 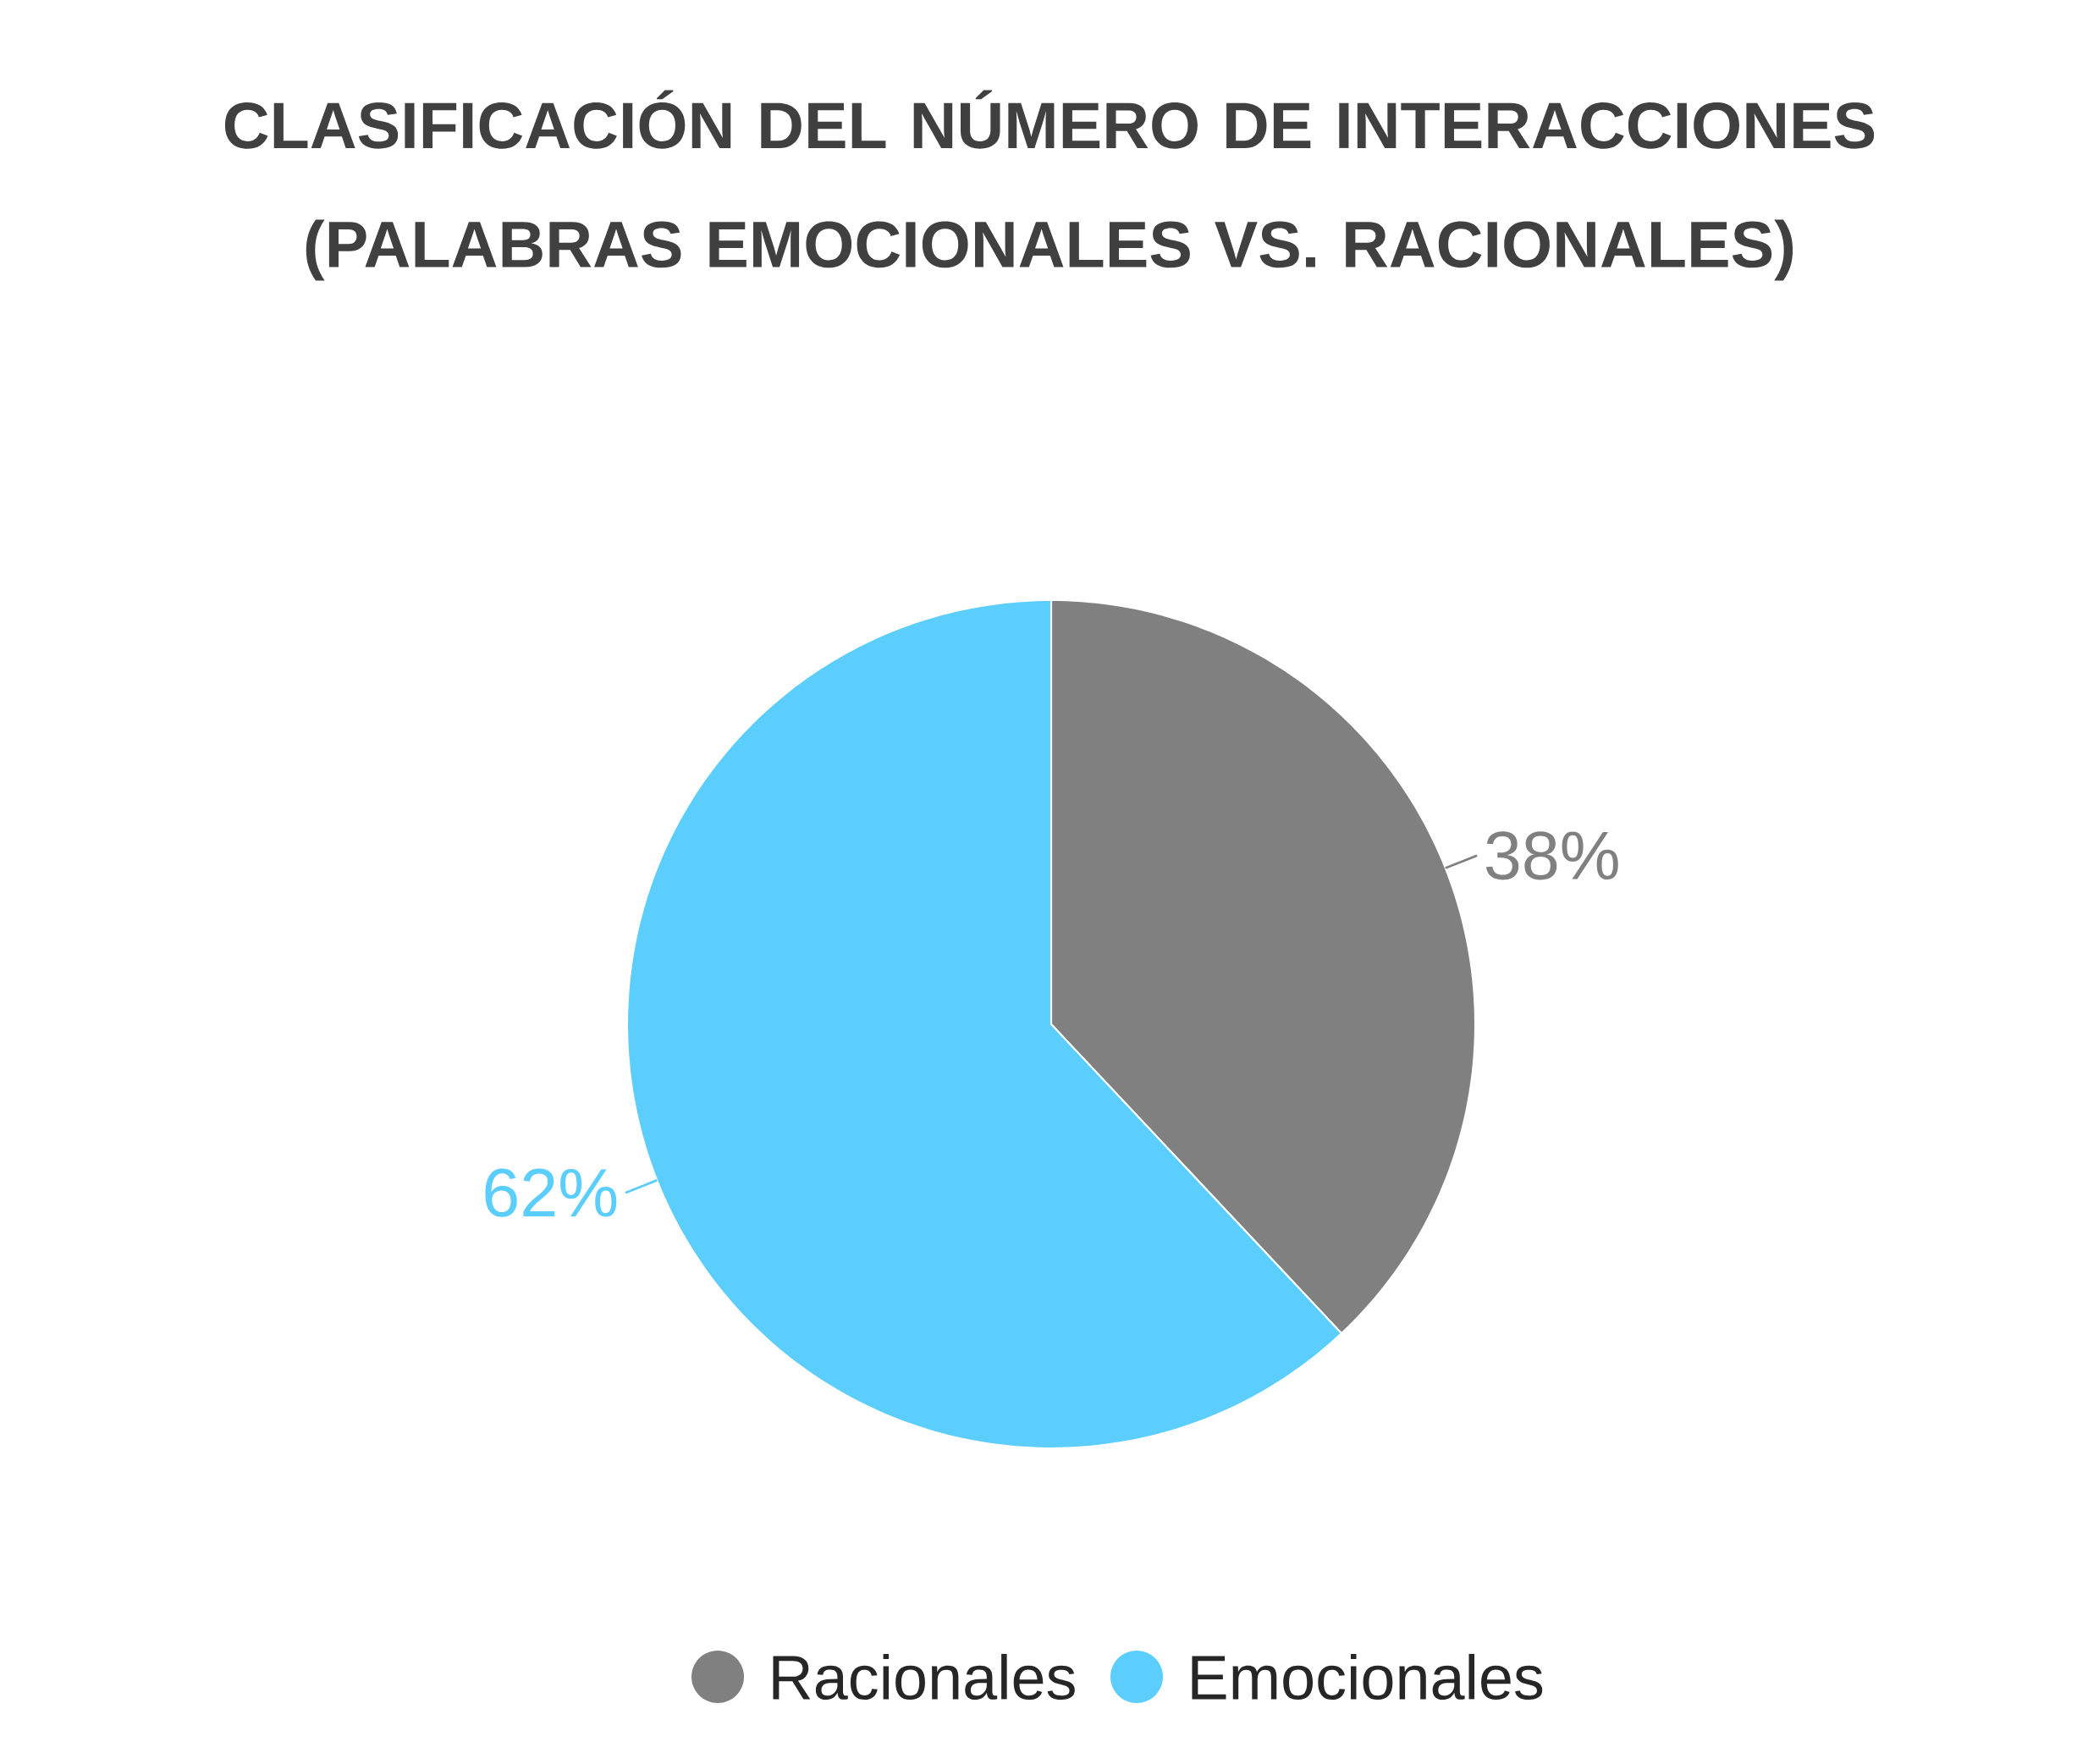 I want to click on legend-label: Emocionales, so click(x=1367, y=1677).